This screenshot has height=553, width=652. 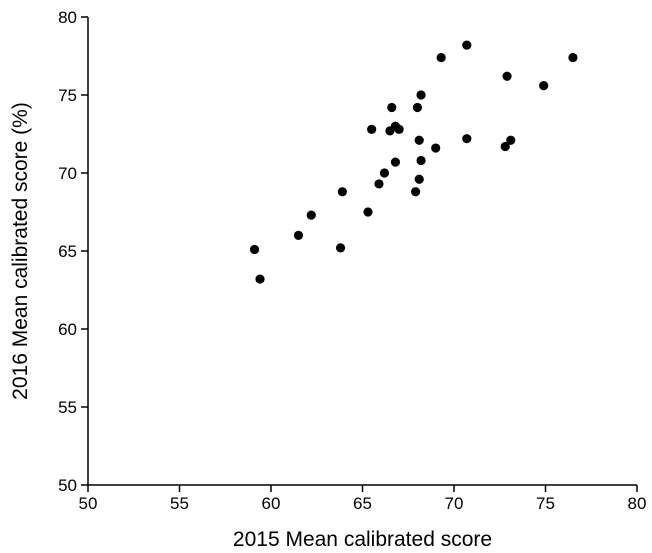 I want to click on x-tick-label: 65, so click(x=362, y=503).